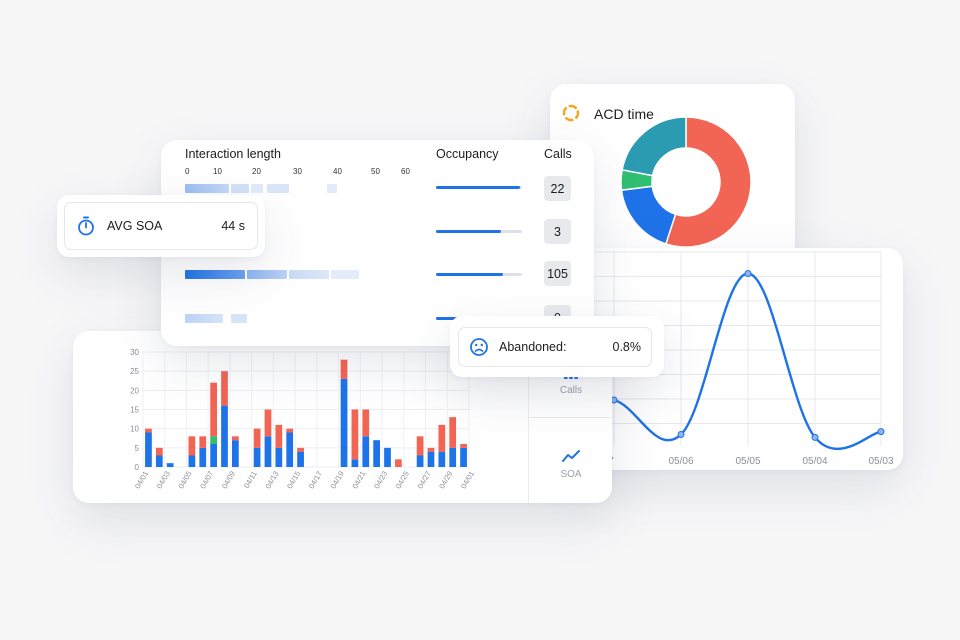 This screenshot has height=640, width=960. Describe the element at coordinates (571, 474) in the screenshot. I see `nav-soa-label: SOA` at that location.